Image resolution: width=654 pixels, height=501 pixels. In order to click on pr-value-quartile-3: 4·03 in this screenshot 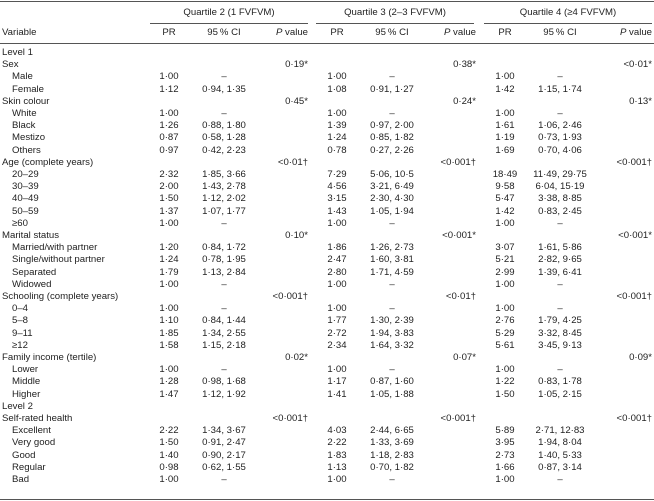, I will do `click(337, 431)`.